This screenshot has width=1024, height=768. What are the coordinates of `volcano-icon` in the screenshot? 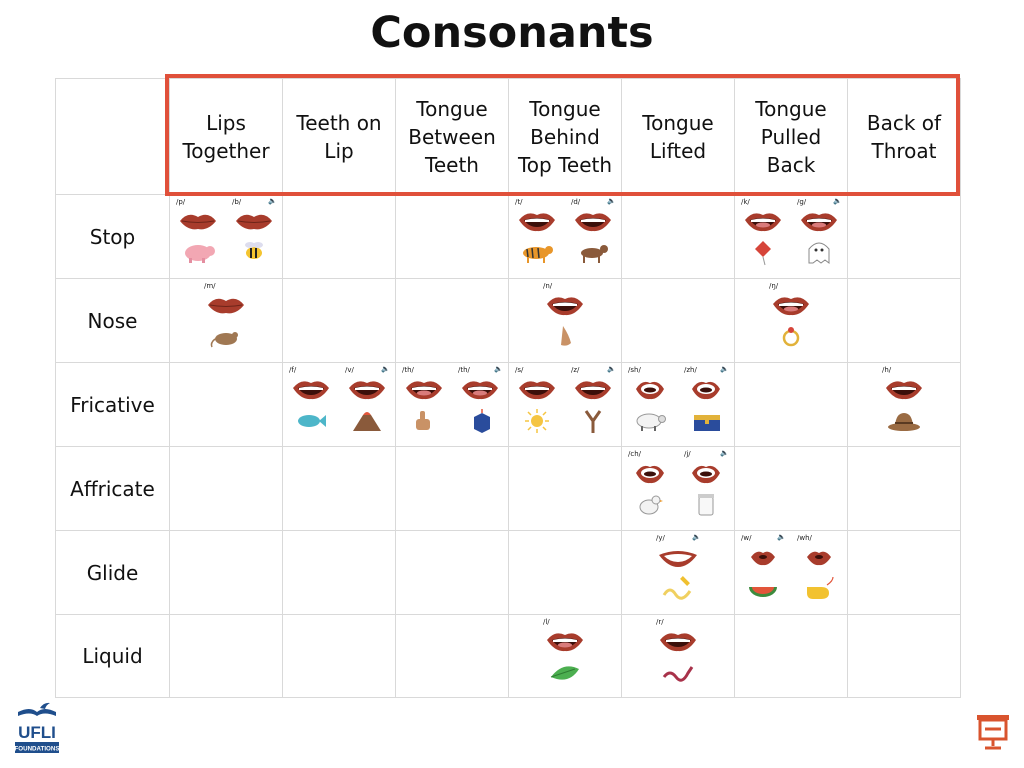 It's located at (367, 423).